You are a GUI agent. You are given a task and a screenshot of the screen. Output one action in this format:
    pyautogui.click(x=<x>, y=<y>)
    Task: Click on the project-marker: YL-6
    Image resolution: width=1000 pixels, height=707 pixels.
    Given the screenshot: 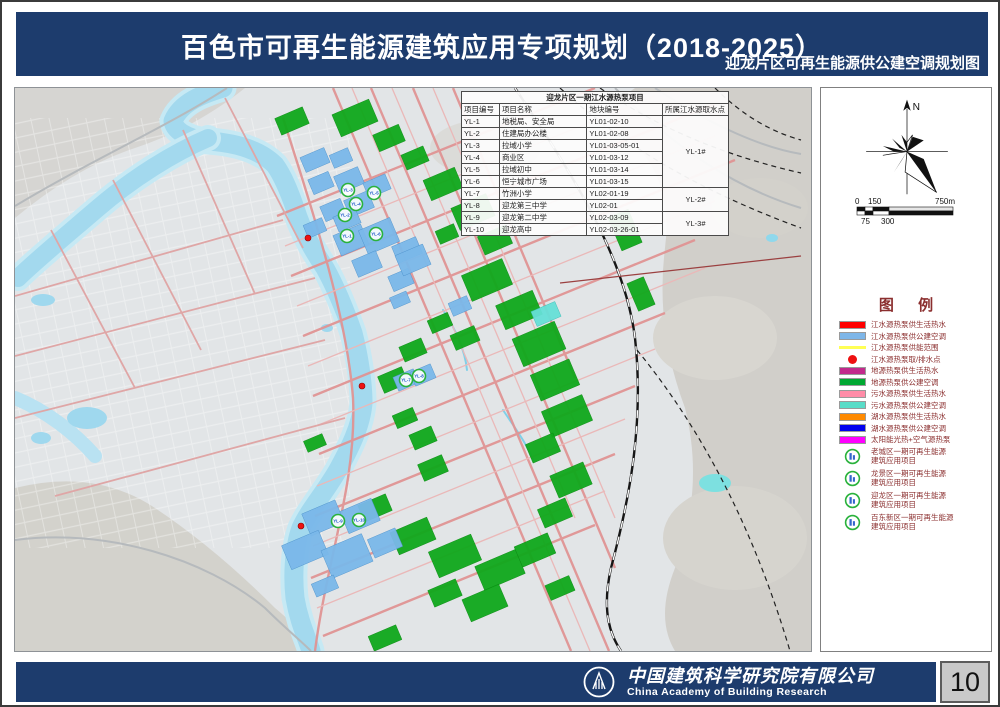 What is the action you would take?
    pyautogui.click(x=376, y=234)
    